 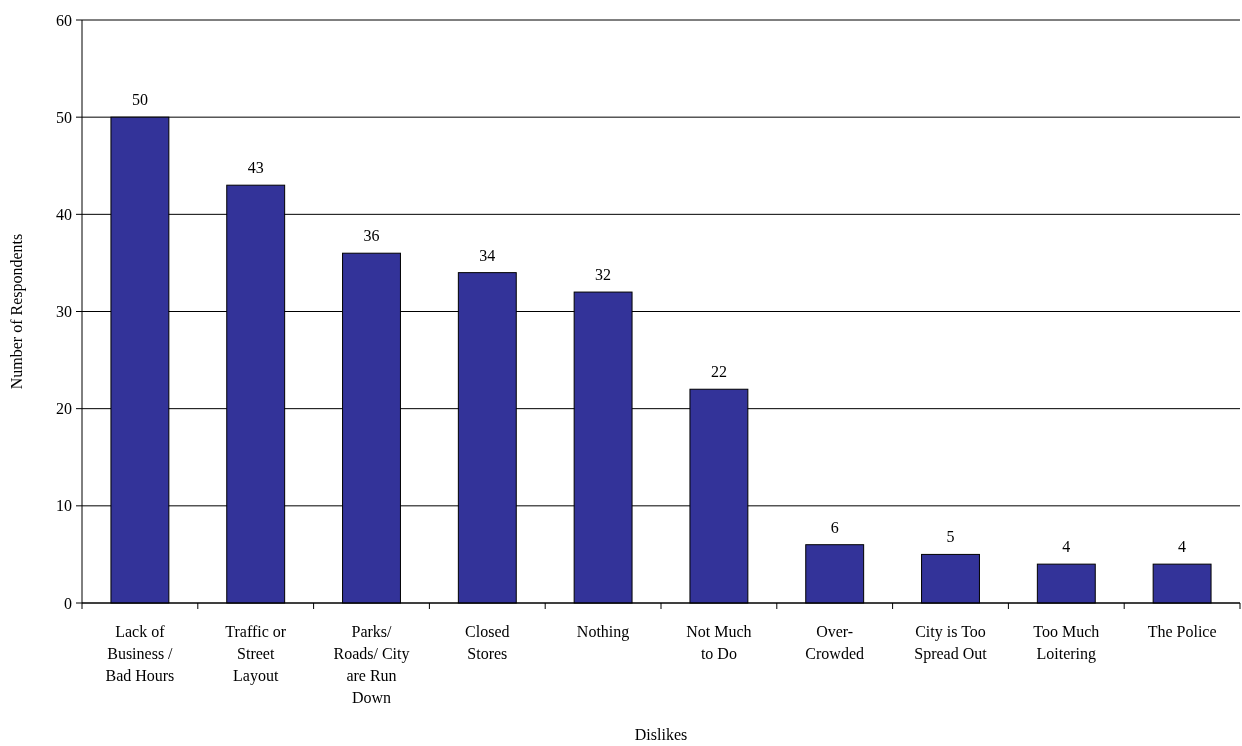 I want to click on x-axis-title: Dislikes, so click(x=661, y=734).